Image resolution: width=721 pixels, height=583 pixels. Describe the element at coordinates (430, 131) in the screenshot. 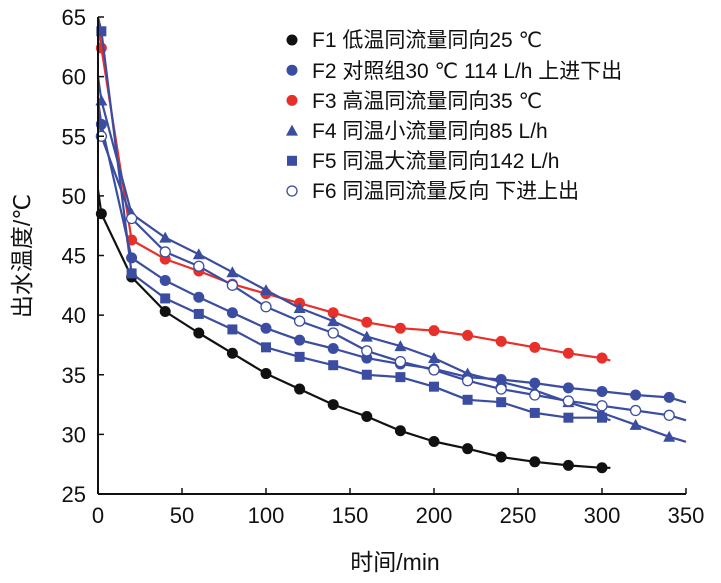

I see `legend-label: F4 同温小流量同向85 L/h` at that location.